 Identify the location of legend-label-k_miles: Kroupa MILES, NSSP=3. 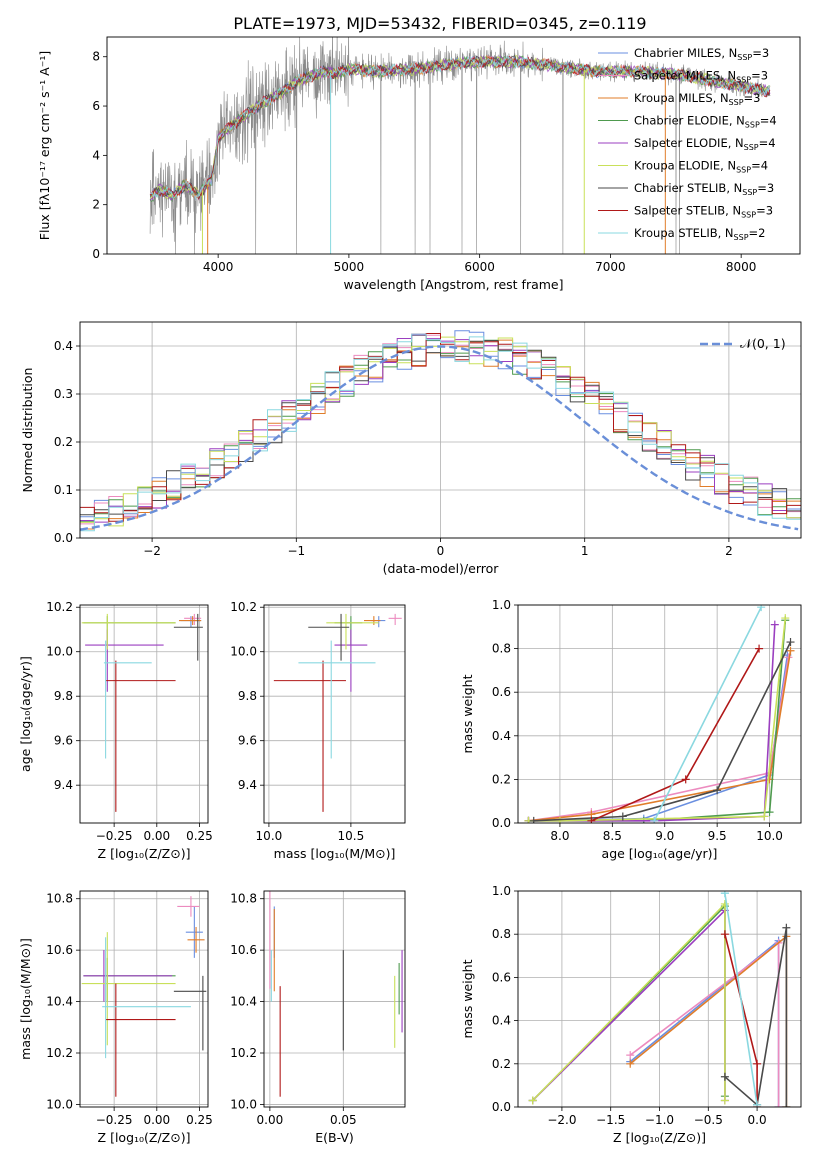
(697, 99).